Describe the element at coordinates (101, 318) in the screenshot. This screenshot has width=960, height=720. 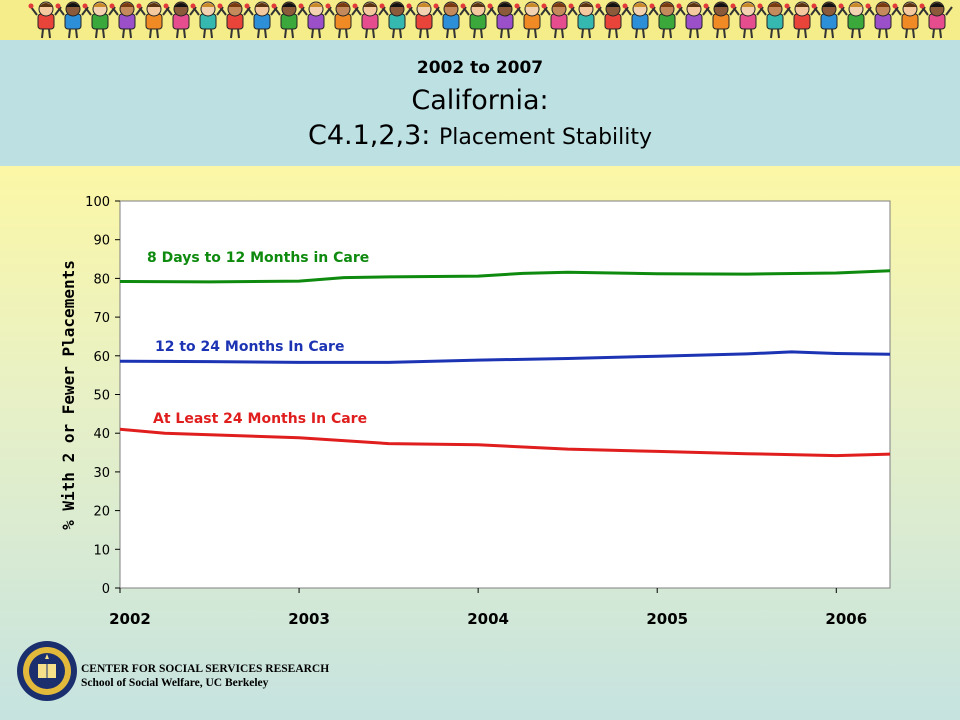
I see `y-tick-label: 70` at that location.